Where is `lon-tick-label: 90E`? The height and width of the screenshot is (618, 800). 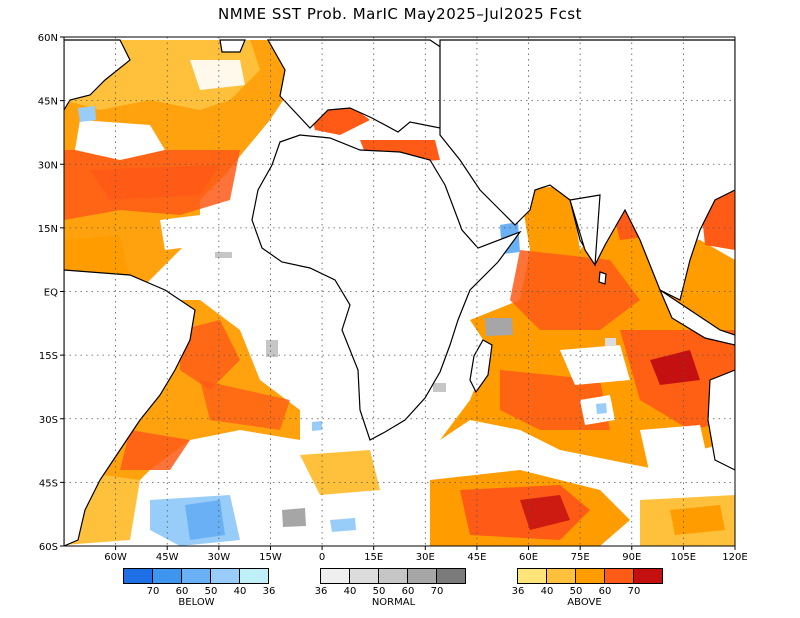
lon-tick-label: 90E is located at coordinates (631, 556).